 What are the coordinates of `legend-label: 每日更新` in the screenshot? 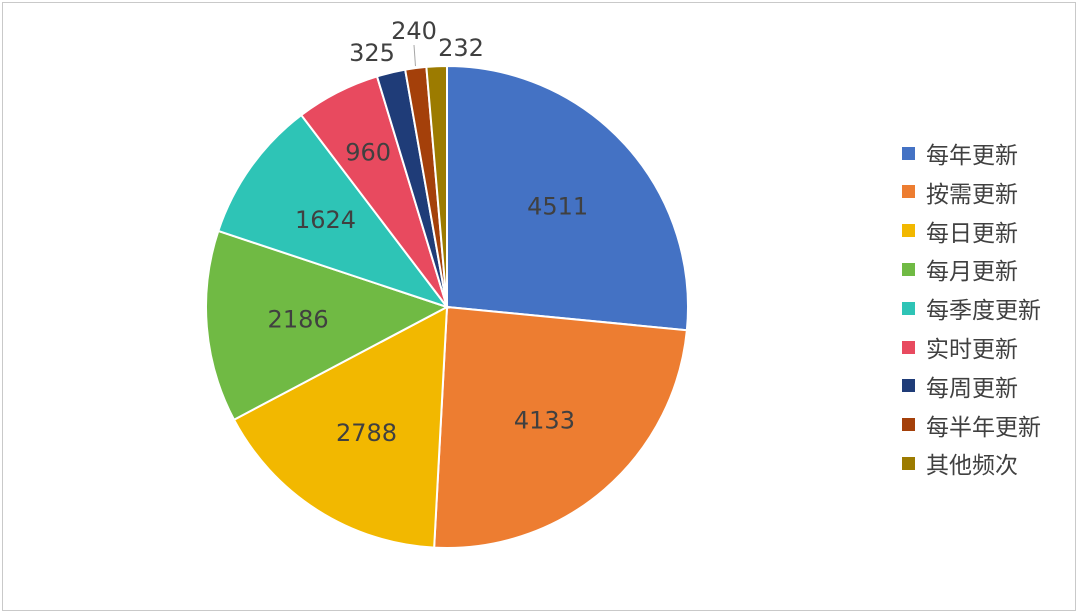 It's located at (972, 233).